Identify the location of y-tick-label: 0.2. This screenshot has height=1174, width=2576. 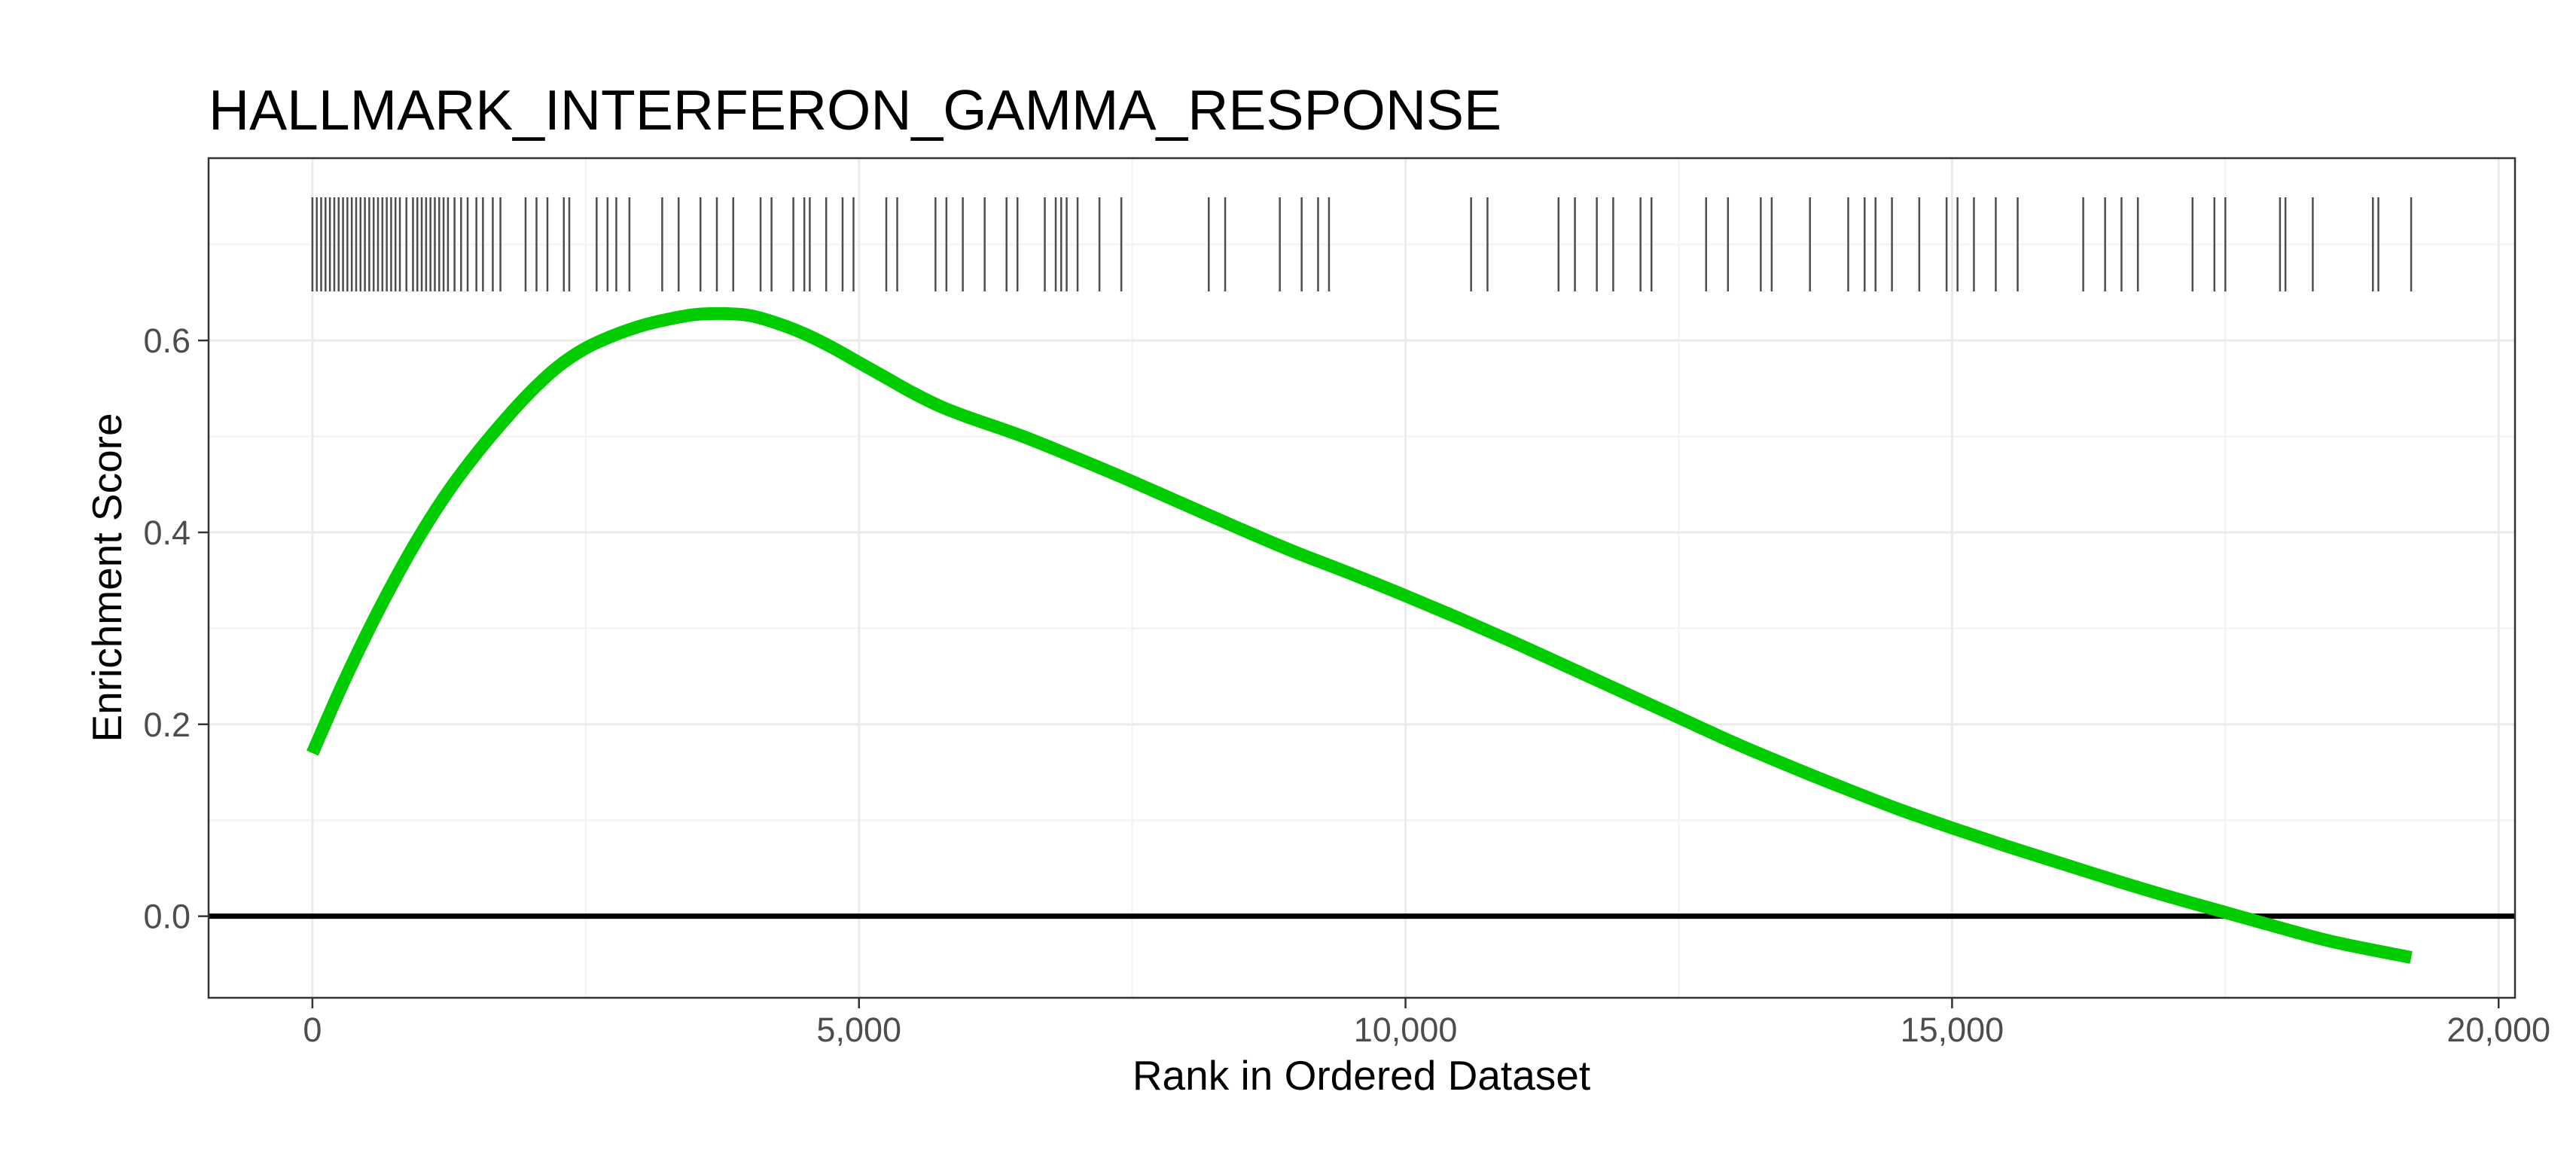
(167, 725).